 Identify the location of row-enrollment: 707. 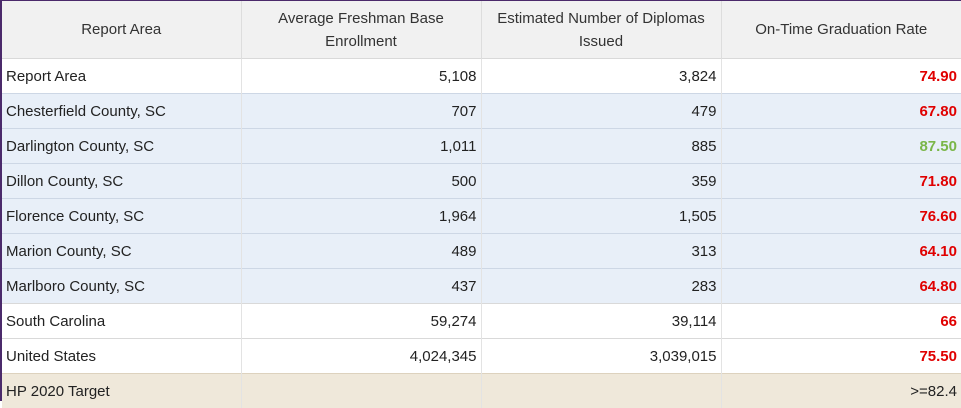
(361, 111).